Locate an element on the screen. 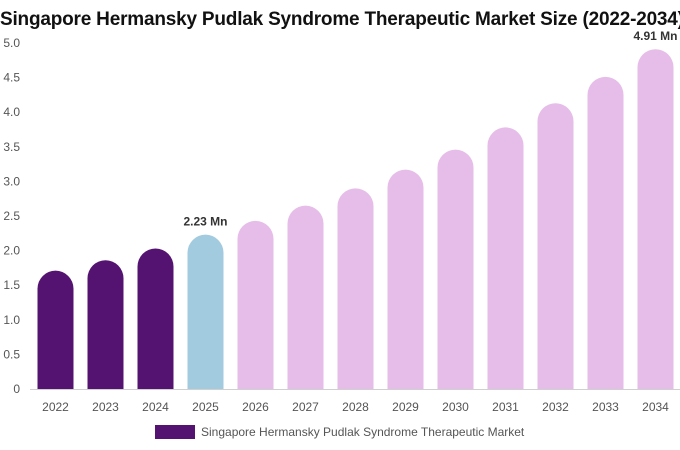 This screenshot has height=450, width=680. y-tick-label: 4.5 is located at coordinates (11, 78).